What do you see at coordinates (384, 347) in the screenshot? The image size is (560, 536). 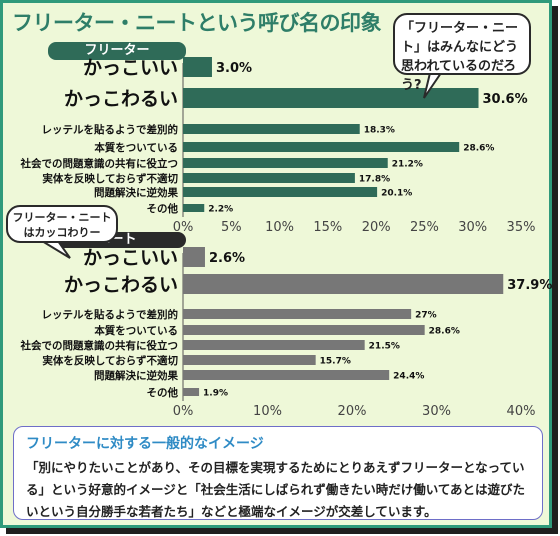 I see `neet-value-label: 21.5%` at bounding box center [384, 347].